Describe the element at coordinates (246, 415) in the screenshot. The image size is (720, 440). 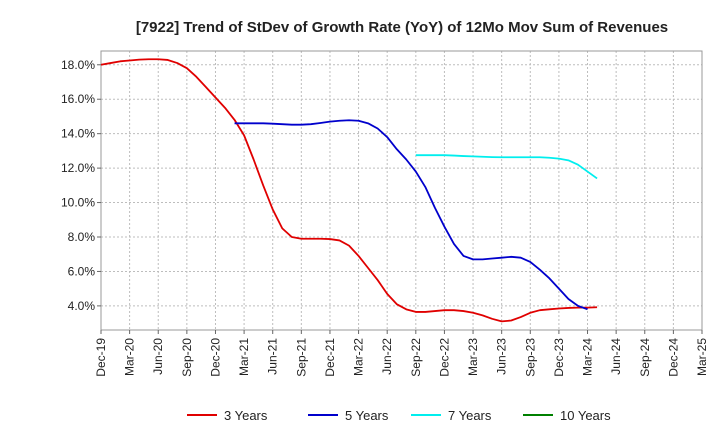
I see `legend-label: 3 Years` at that location.